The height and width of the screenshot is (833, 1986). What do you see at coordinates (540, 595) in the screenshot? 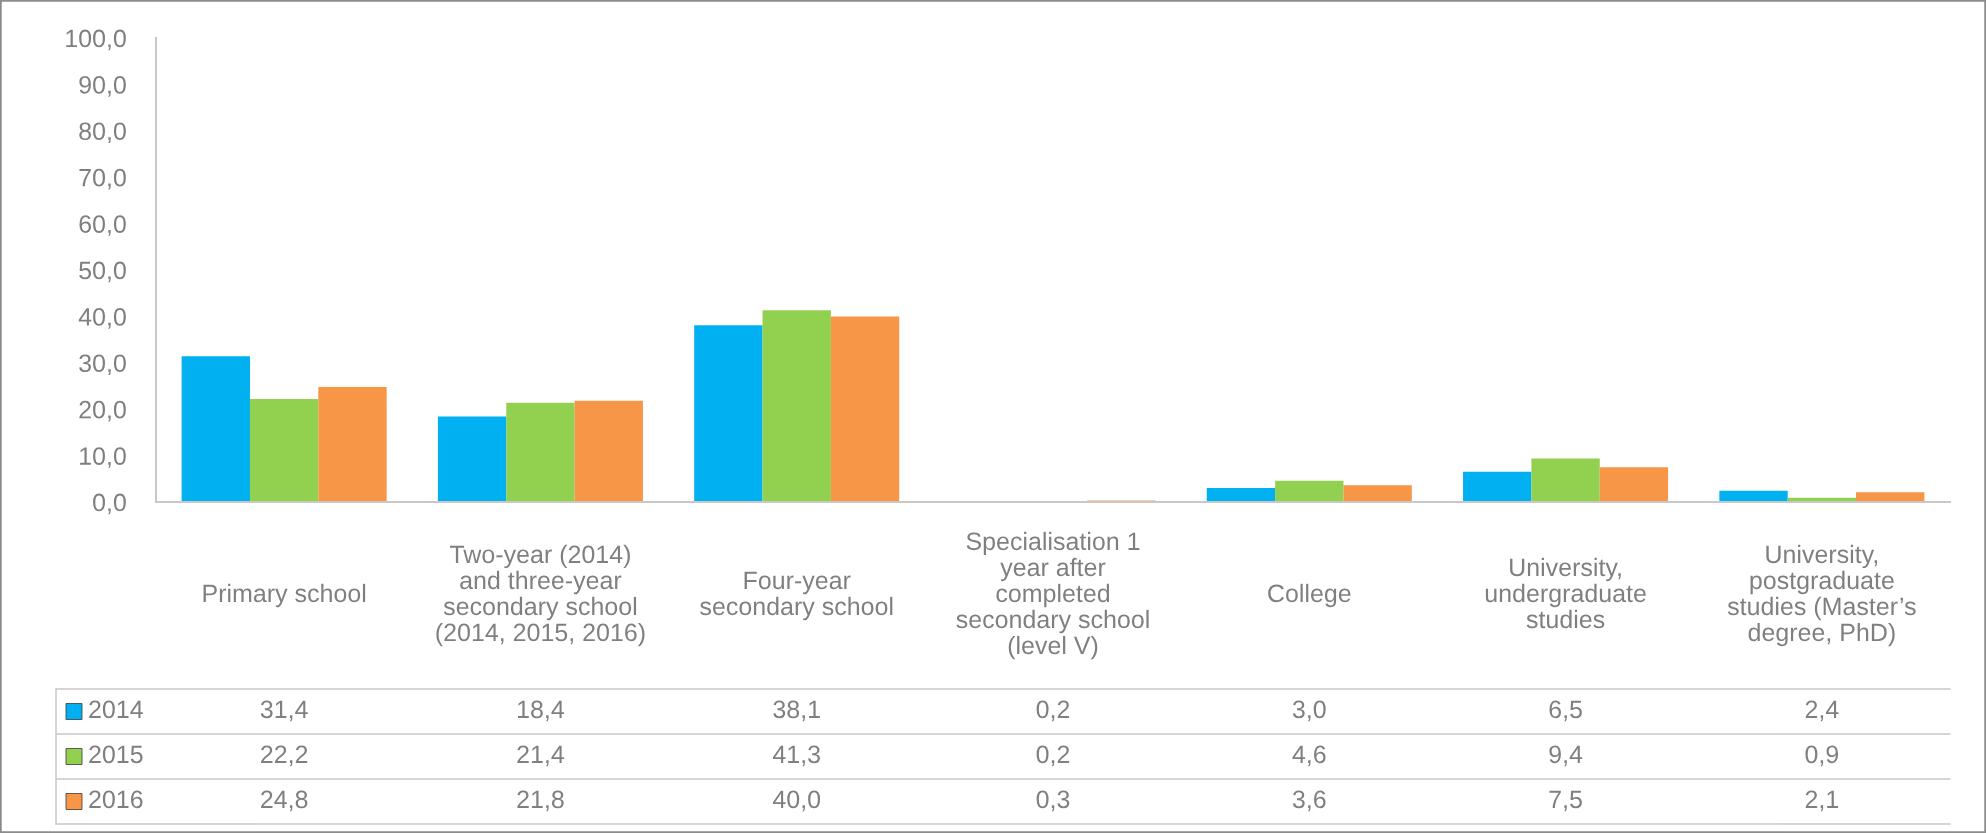
I see `x-tick-label: Two-year (2014) and three-year secondary school (2014, 2015, 2016)` at bounding box center [540, 595].